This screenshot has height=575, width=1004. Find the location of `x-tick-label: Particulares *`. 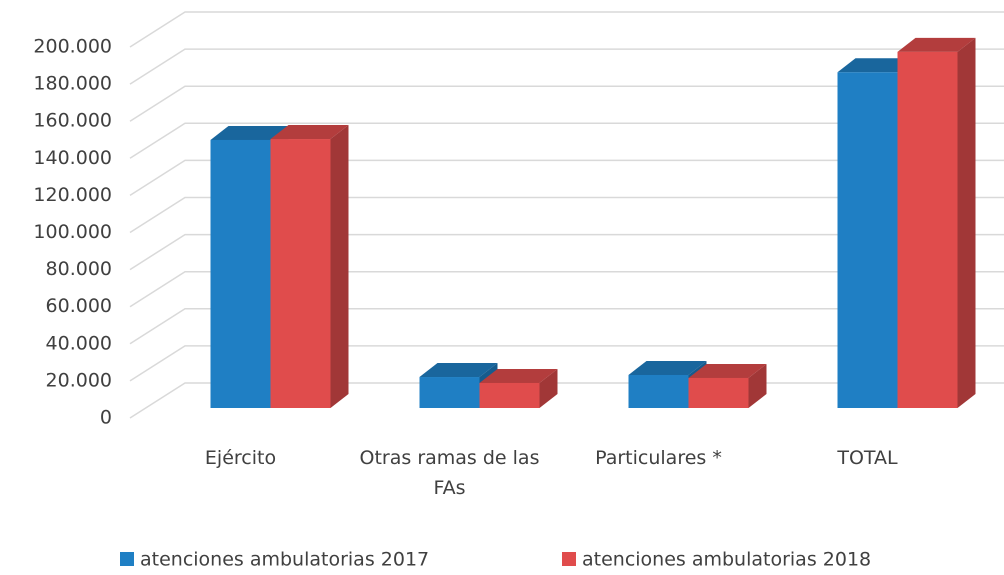

x-tick-label: Particulares * is located at coordinates (658, 458).